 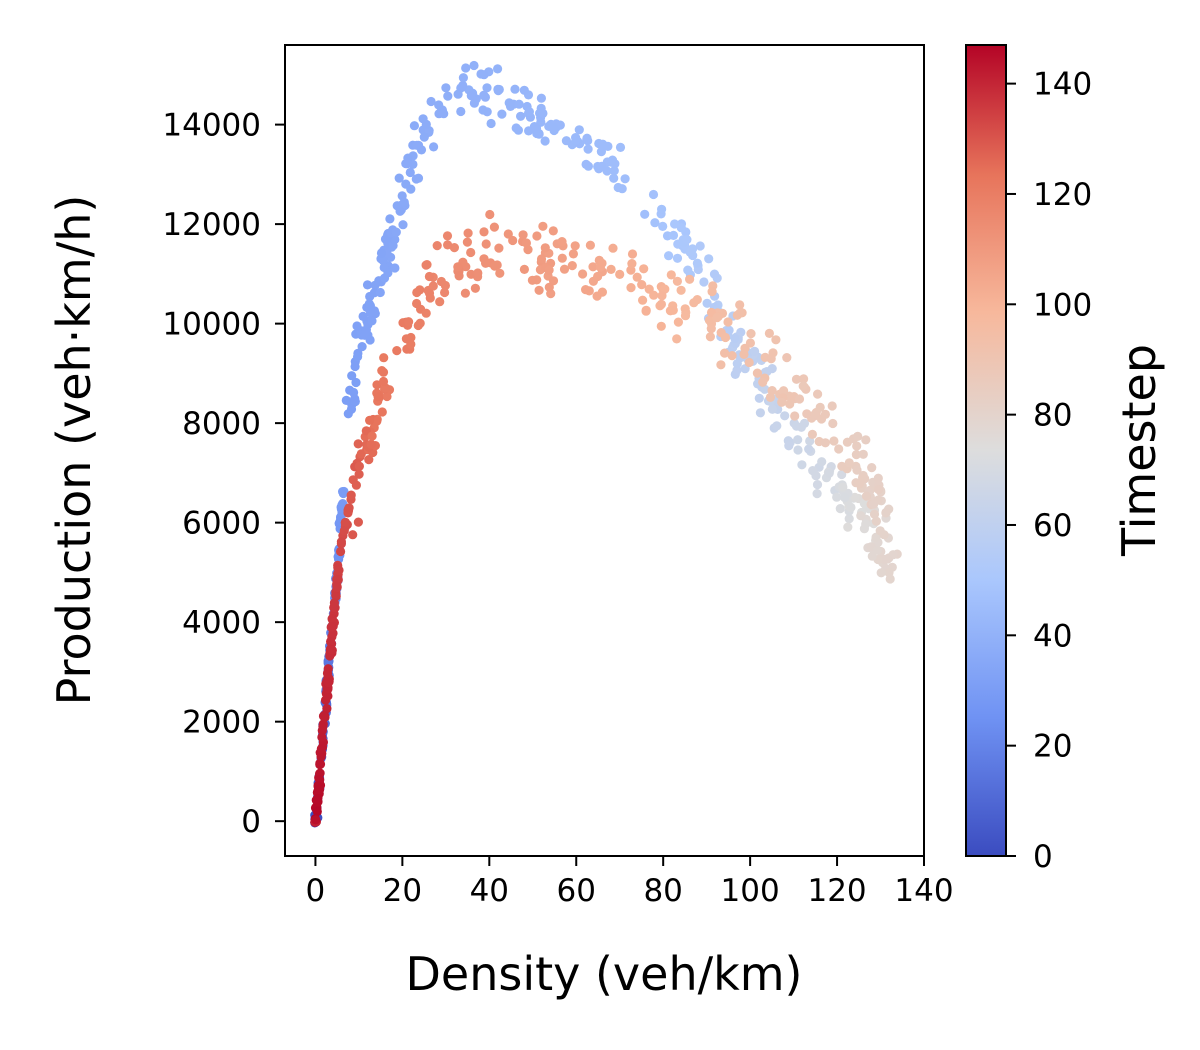 What do you see at coordinates (1139, 450) in the screenshot?
I see `colorbar-title: Timestep` at bounding box center [1139, 450].